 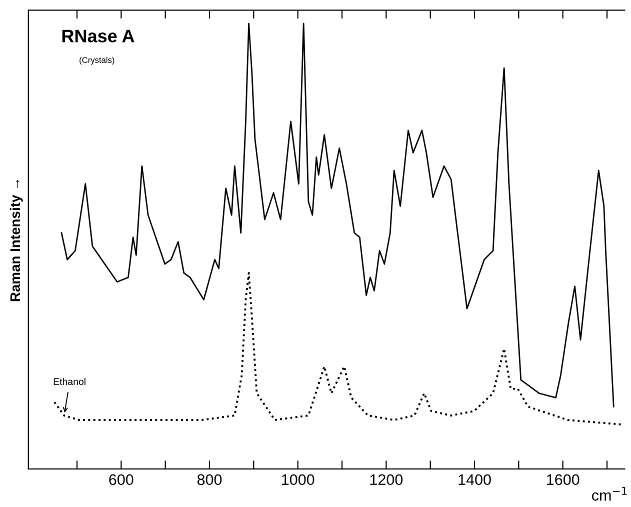 What do you see at coordinates (386, 480) in the screenshot?
I see `x-tick-label: 1200` at bounding box center [386, 480].